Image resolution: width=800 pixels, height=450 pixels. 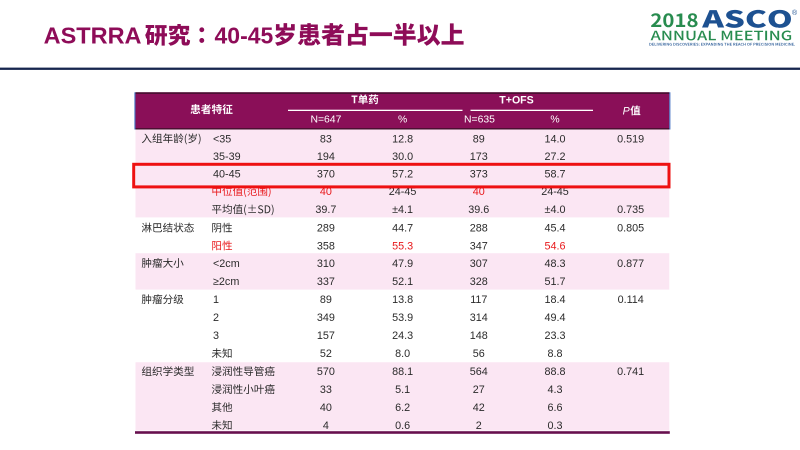 I want to click on svg-text: 51.7, so click(x=554, y=282).